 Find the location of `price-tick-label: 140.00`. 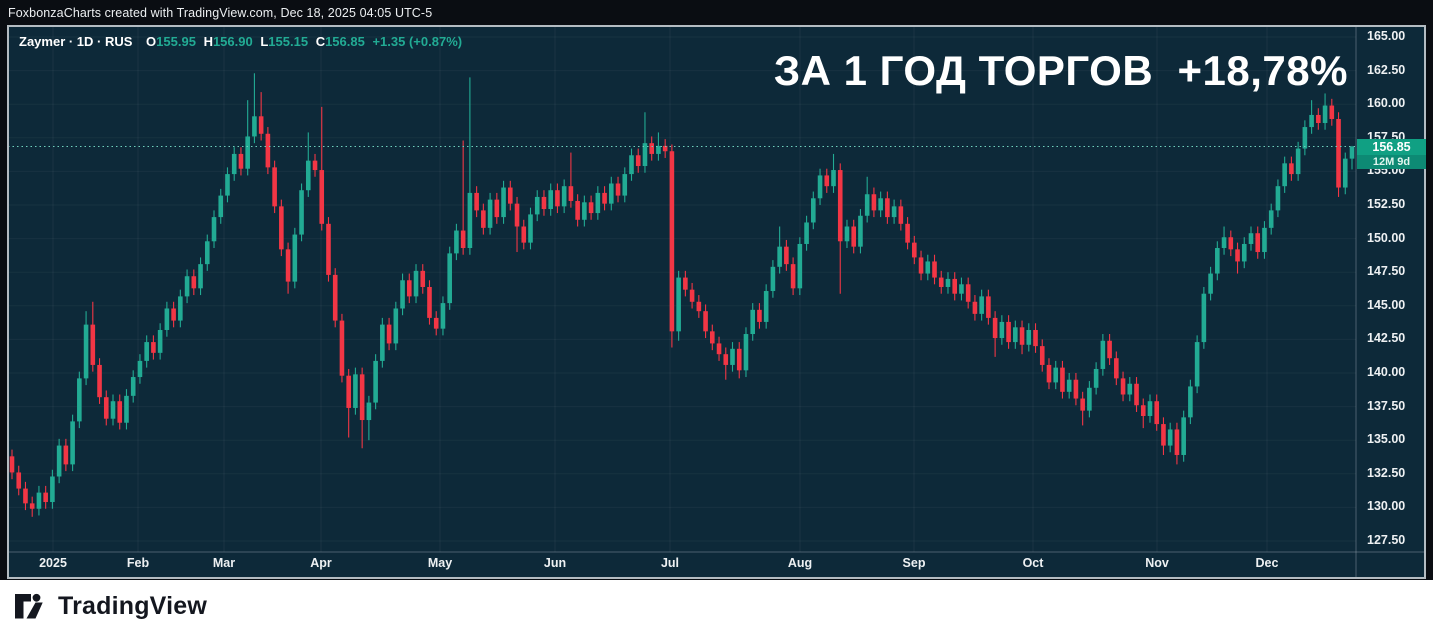

price-tick-label: 140.00 is located at coordinates (1386, 372).